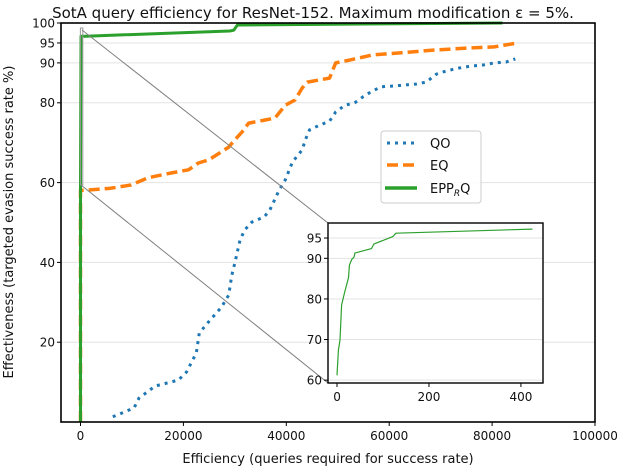 Image resolution: width=626 pixels, height=472 pixels. What do you see at coordinates (440, 144) in the screenshot?
I see `legend-label-qo: QO` at bounding box center [440, 144].